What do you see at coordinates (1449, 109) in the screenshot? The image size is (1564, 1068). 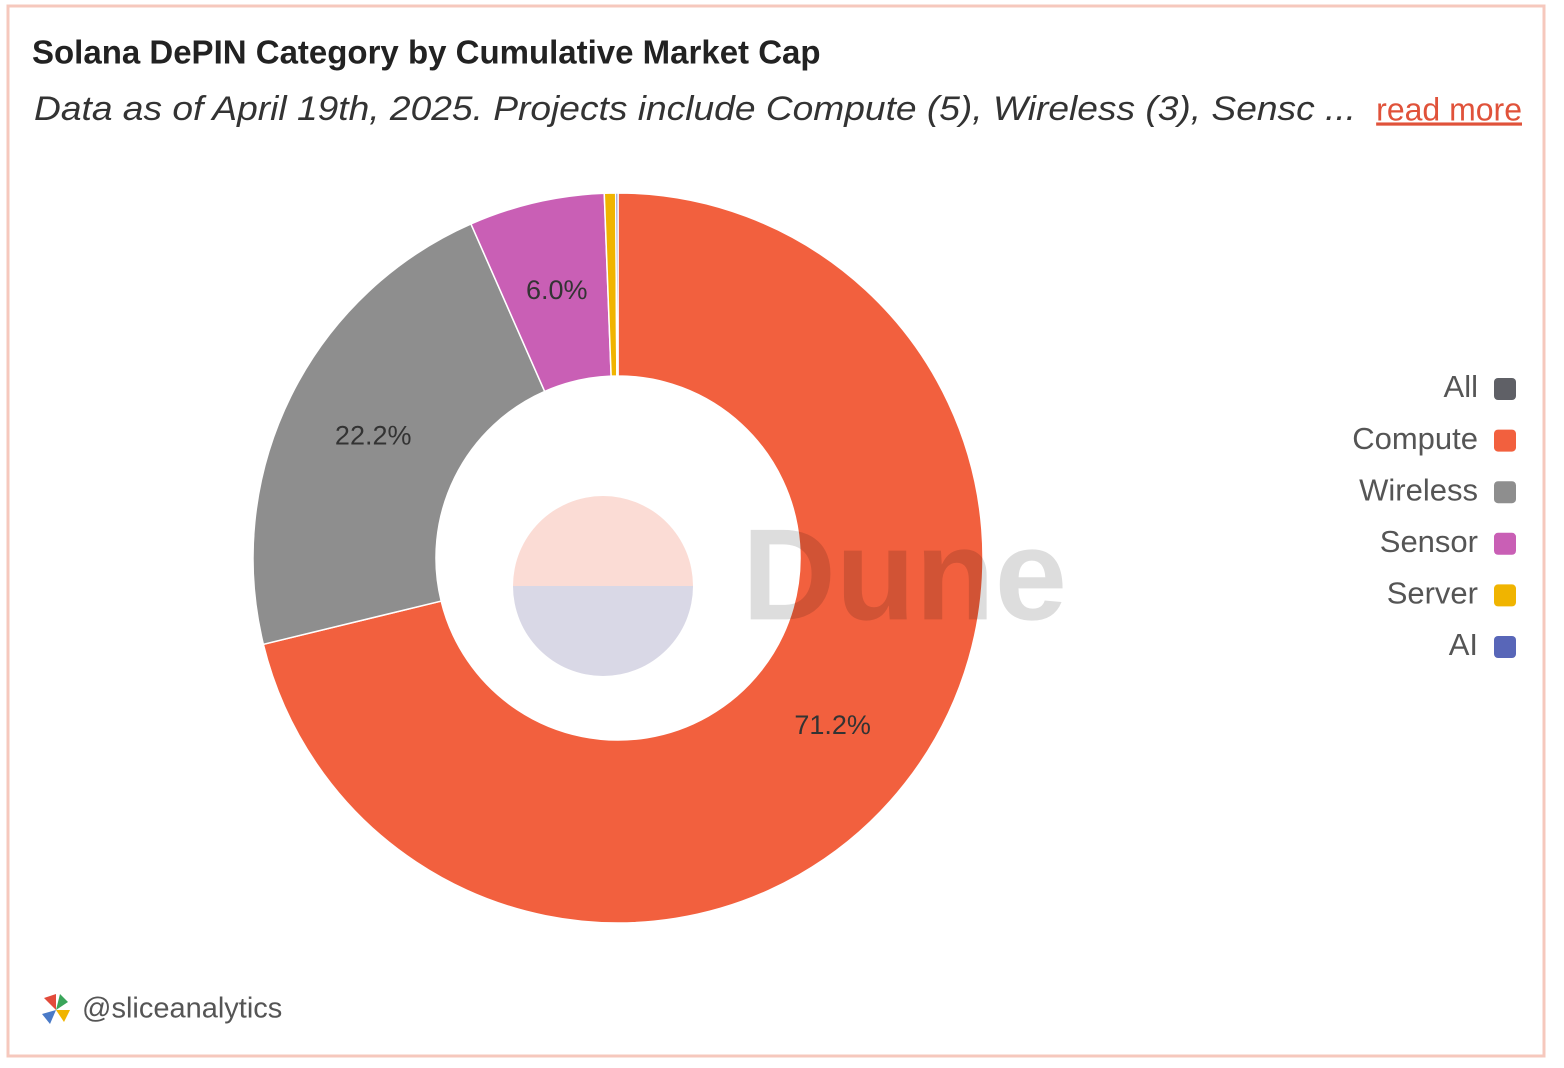 I see `read-more-link: read more` at bounding box center [1449, 109].